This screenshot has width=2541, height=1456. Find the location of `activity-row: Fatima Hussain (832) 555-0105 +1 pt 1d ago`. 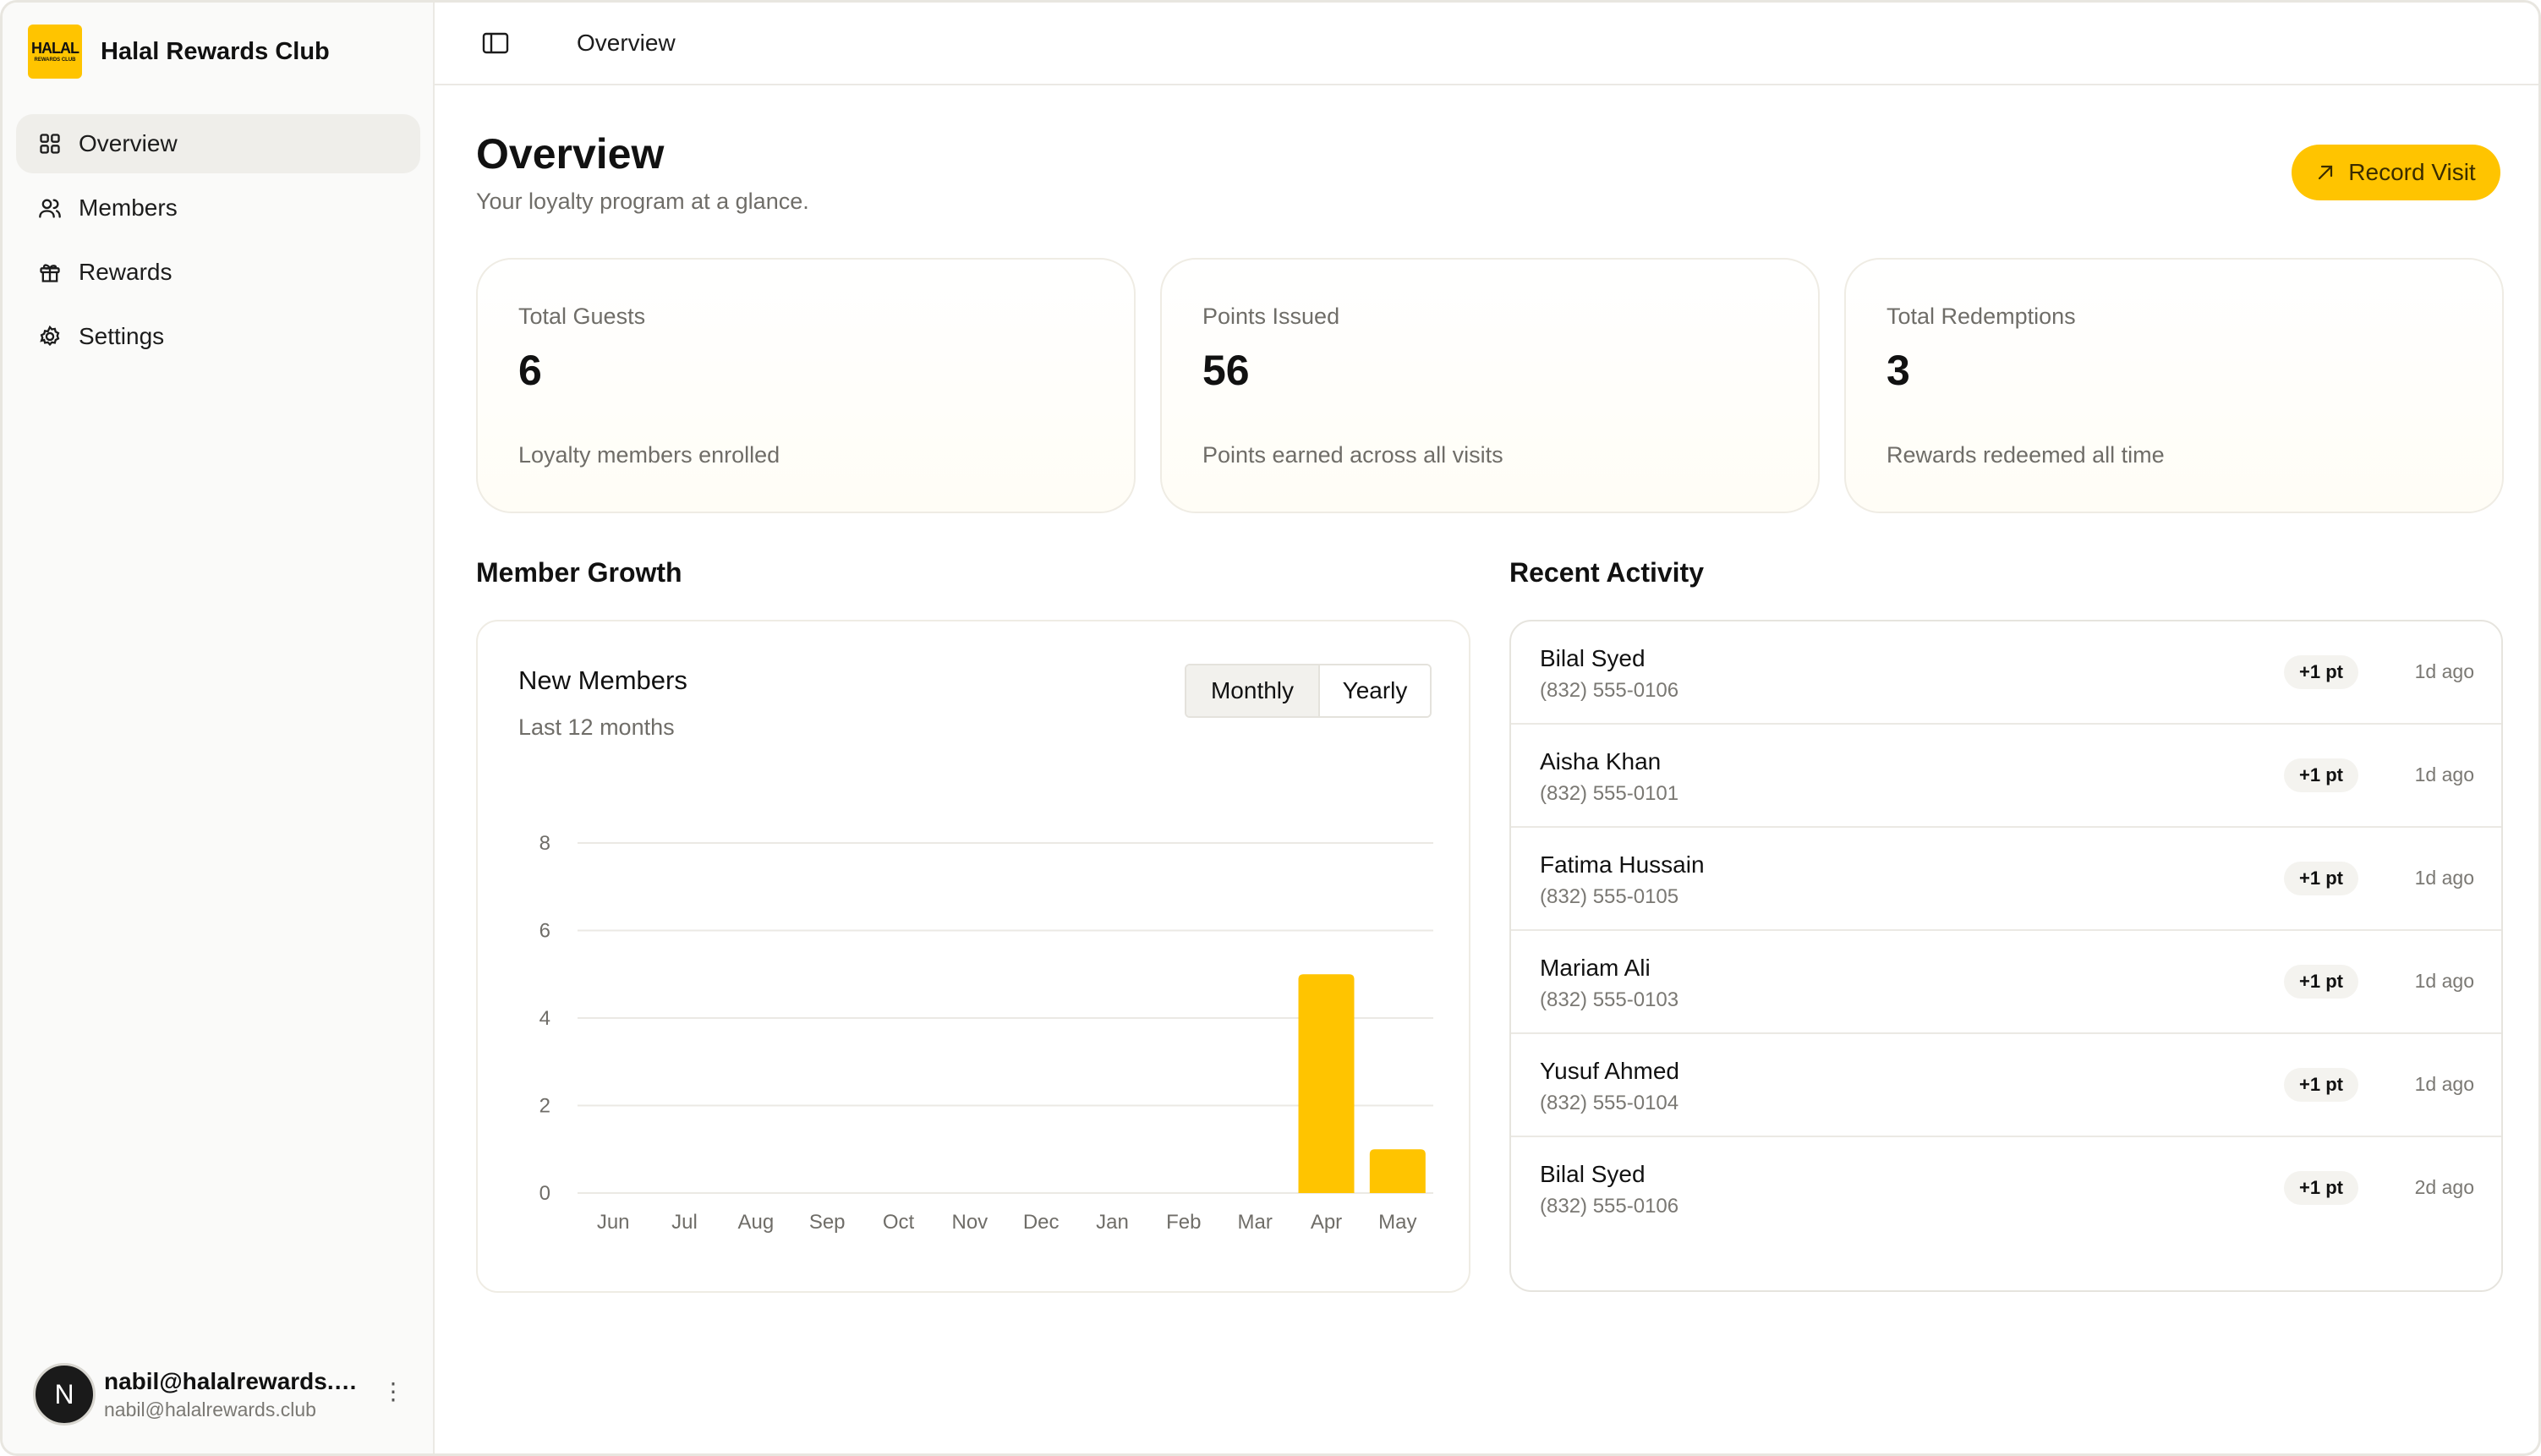

activity-row: Fatima Hussain (832) 555-0105 +1 pt 1d ago is located at coordinates (2006, 879).